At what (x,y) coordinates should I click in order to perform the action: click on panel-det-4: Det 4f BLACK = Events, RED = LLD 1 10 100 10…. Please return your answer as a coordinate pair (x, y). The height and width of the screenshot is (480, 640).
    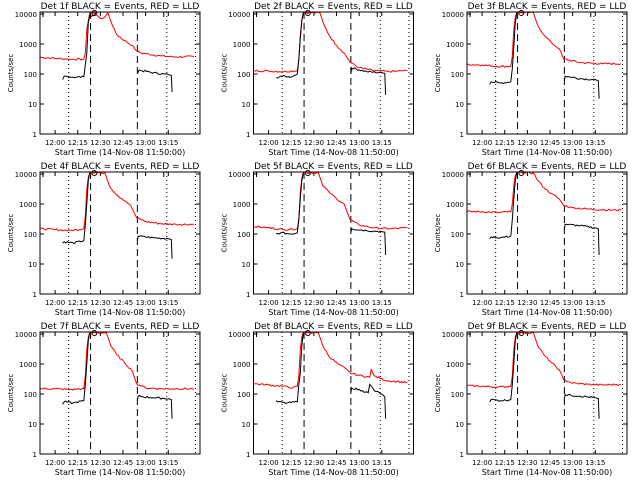
    Looking at the image, I should click on (104, 239).